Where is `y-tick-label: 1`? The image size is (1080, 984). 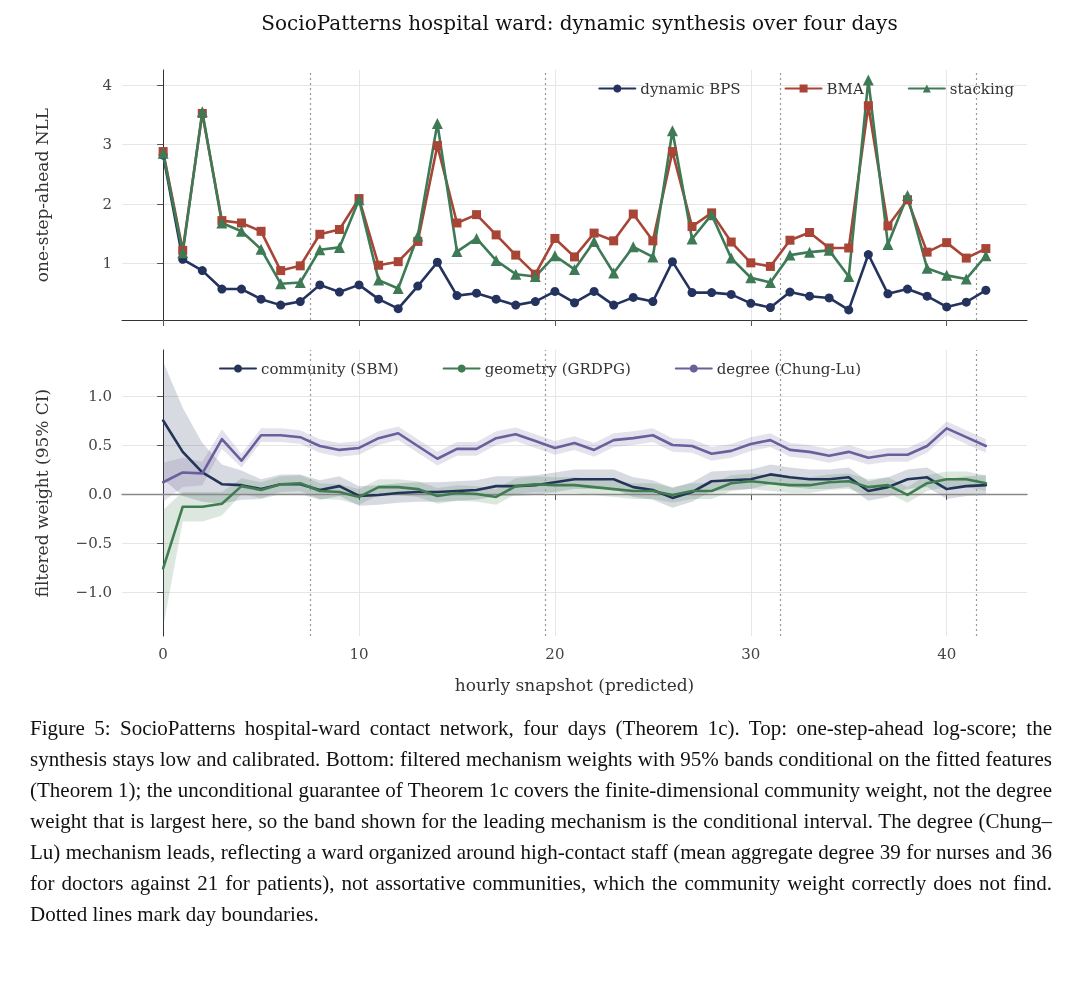
y-tick-label: 1 is located at coordinates (107, 263).